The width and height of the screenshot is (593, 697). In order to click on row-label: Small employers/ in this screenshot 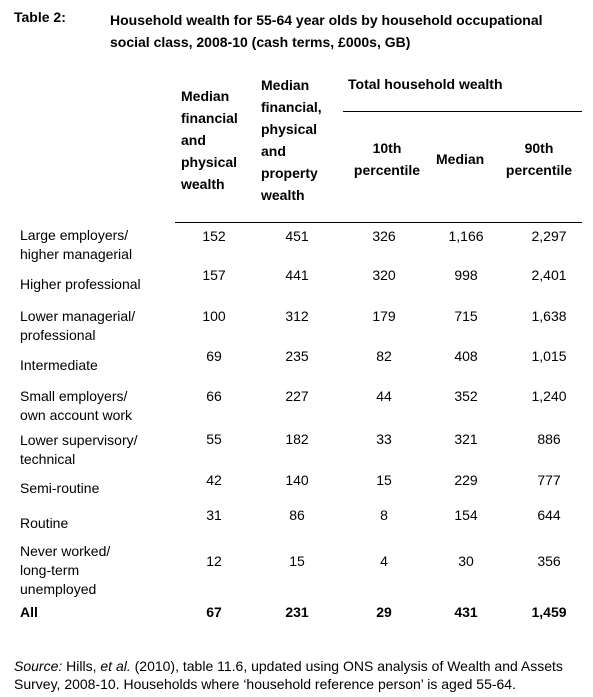, I will do `click(74, 396)`.